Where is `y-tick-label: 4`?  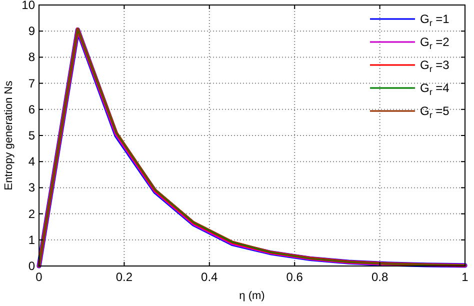 y-tick-label: 4 is located at coordinates (32, 161).